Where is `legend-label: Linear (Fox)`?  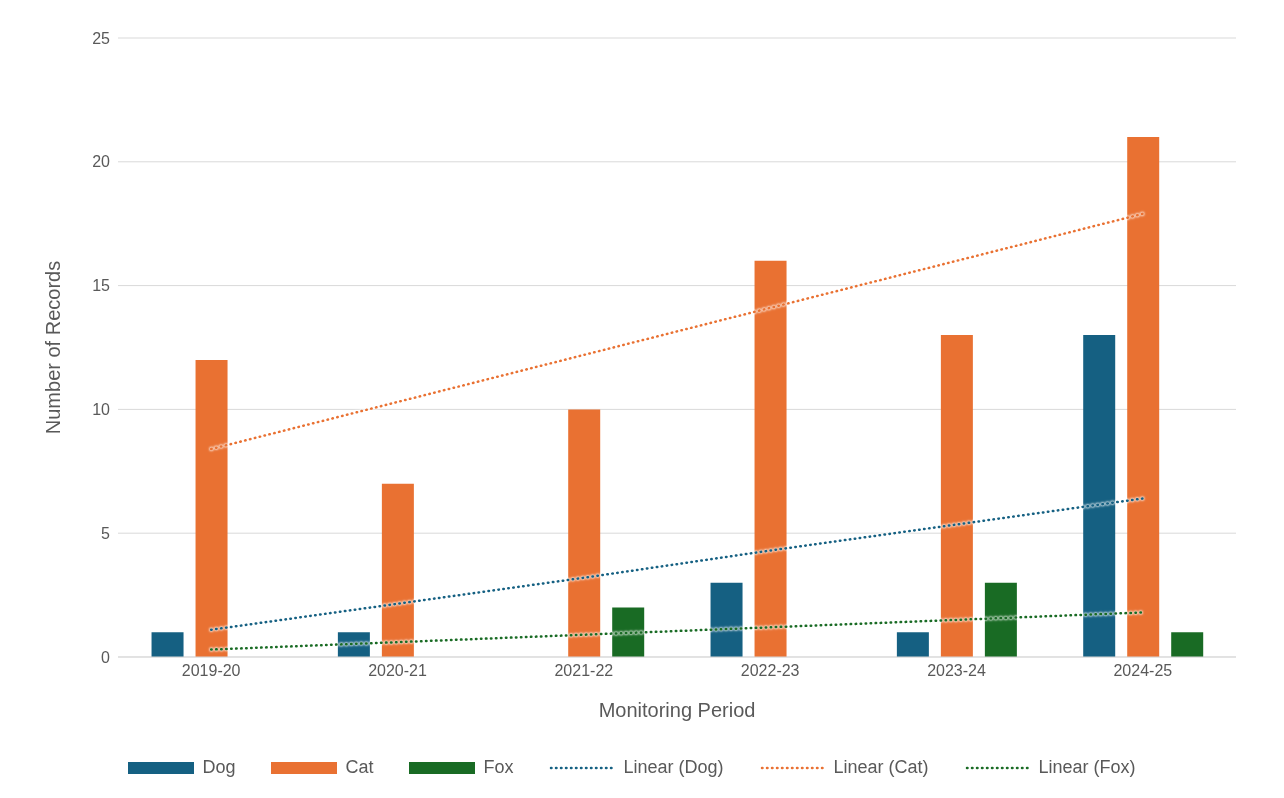 legend-label: Linear (Fox) is located at coordinates (1087, 767).